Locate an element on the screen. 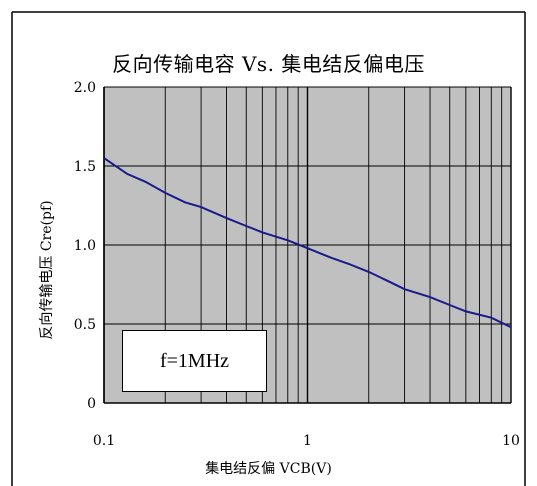 This screenshot has width=537, height=486. x-tick-label: 0.1 is located at coordinates (104, 441).